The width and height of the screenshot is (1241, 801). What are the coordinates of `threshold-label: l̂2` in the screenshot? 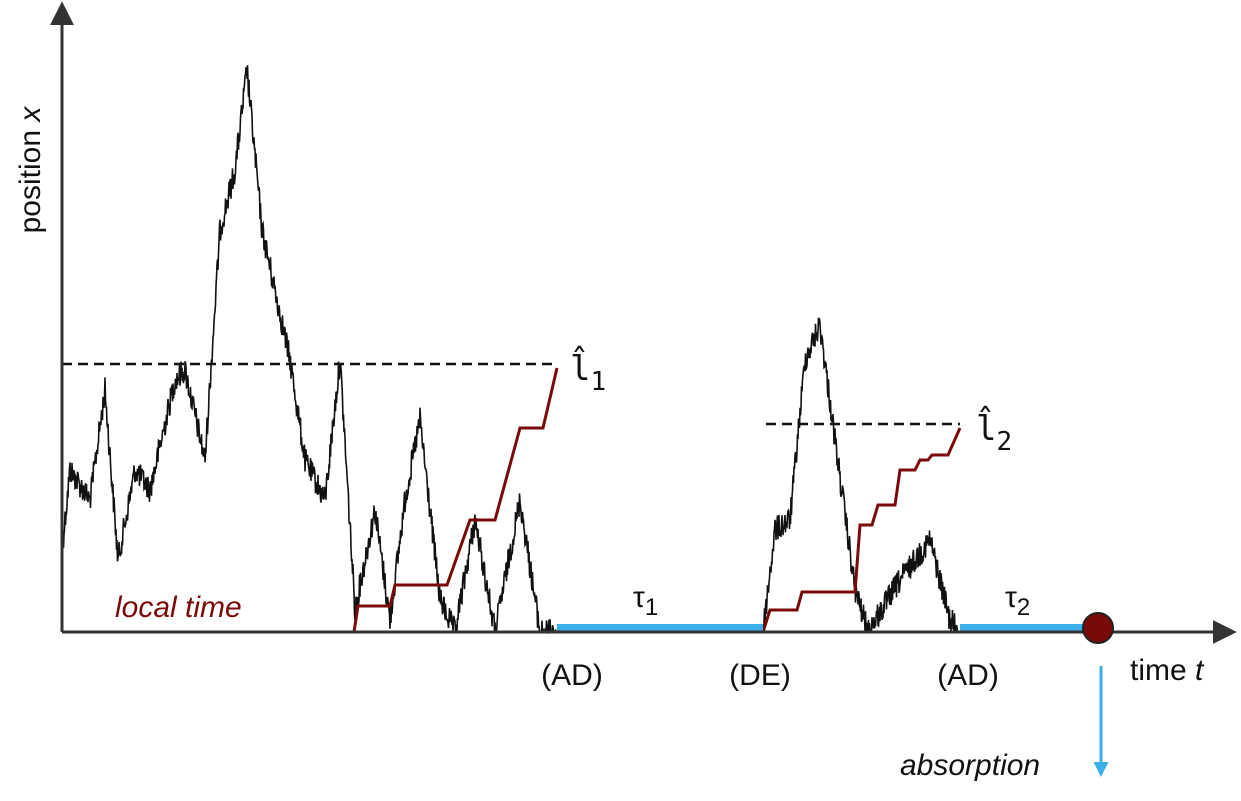 It's located at (994, 431).